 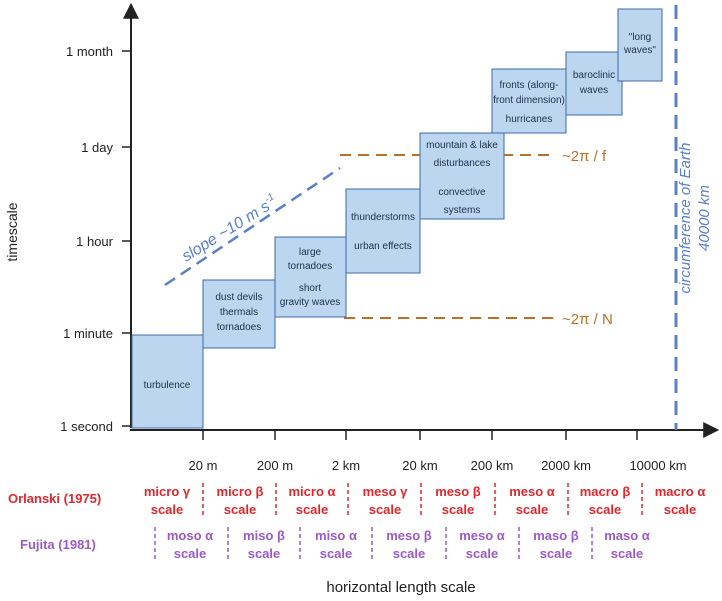 I want to click on box-long-waves, so click(x=640, y=45).